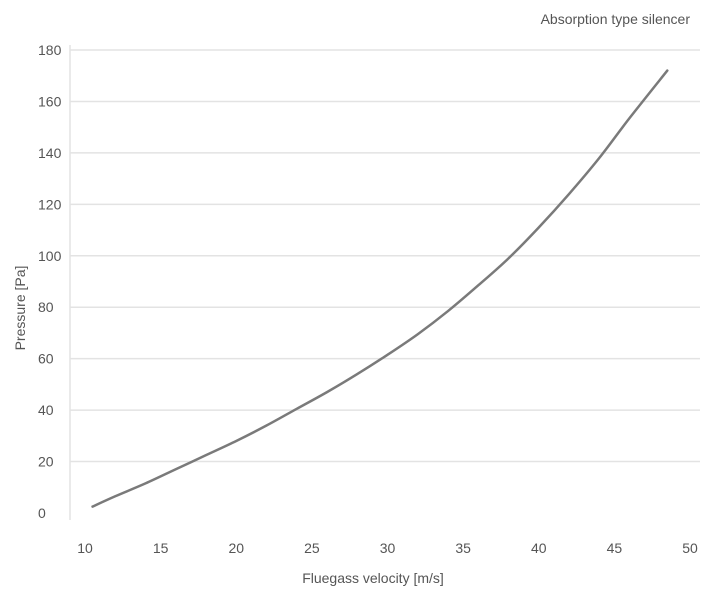 This screenshot has height=590, width=716. What do you see at coordinates (42, 513) in the screenshot?
I see `y-tick-label-0: 0` at bounding box center [42, 513].